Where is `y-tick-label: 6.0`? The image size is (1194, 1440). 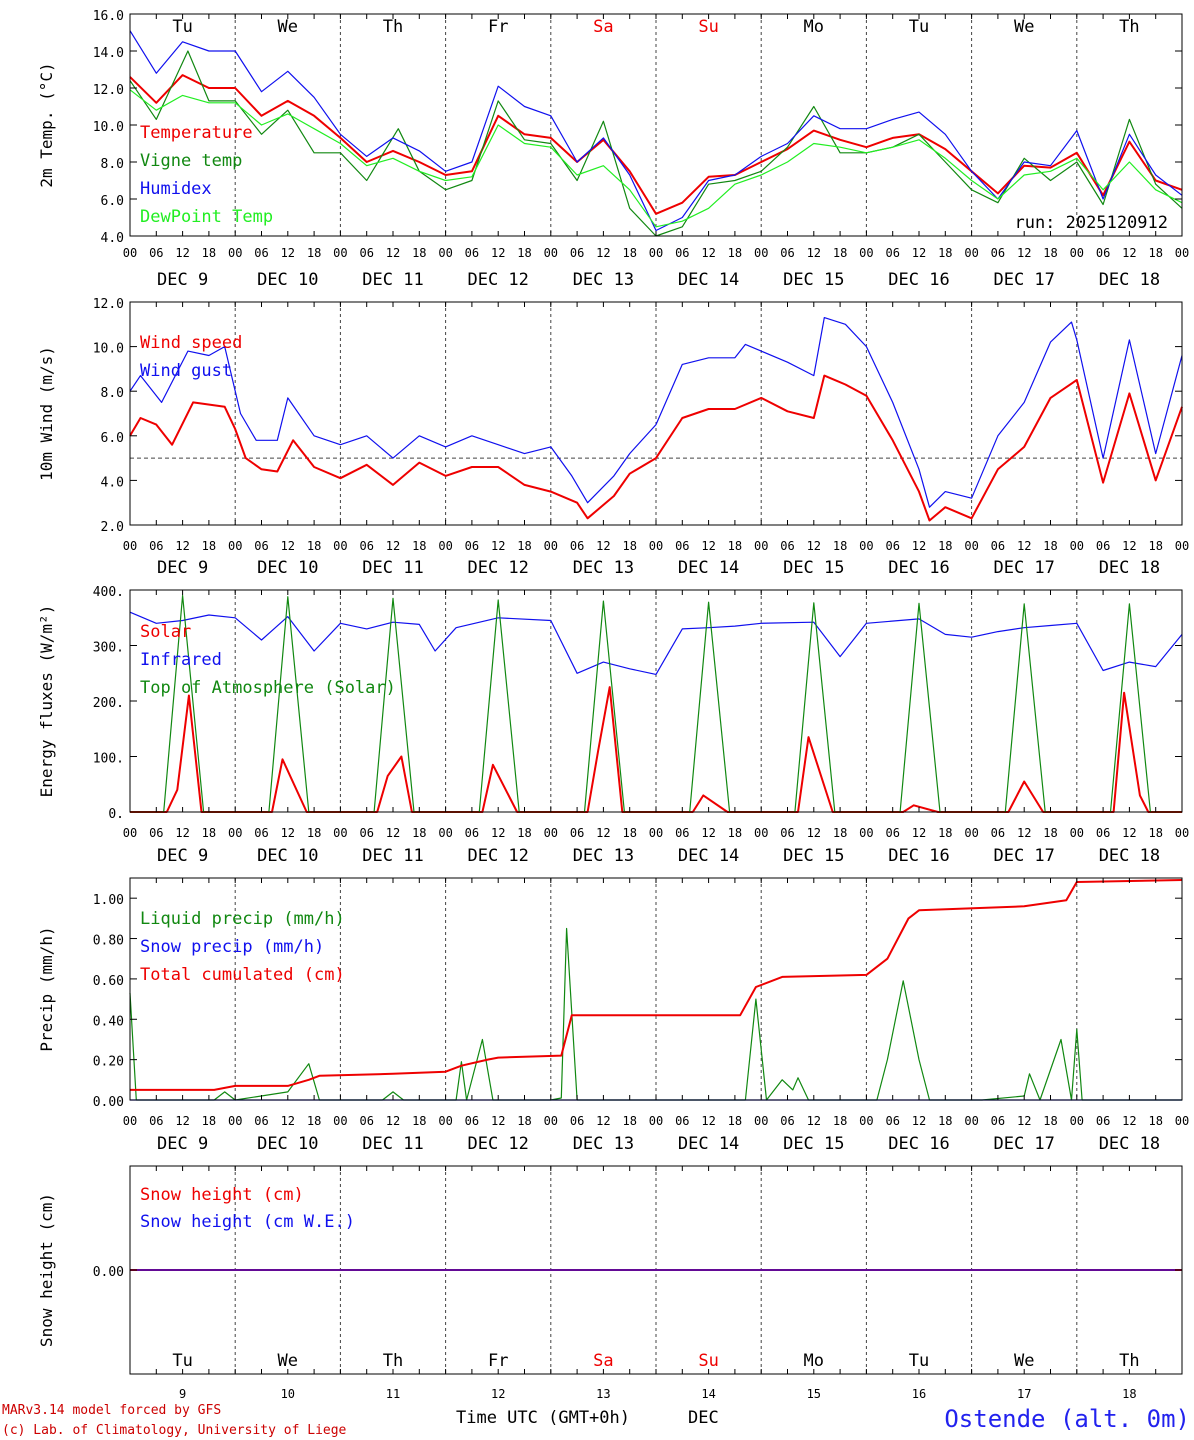
y-tick-label: 6.0 is located at coordinates (112, 201).